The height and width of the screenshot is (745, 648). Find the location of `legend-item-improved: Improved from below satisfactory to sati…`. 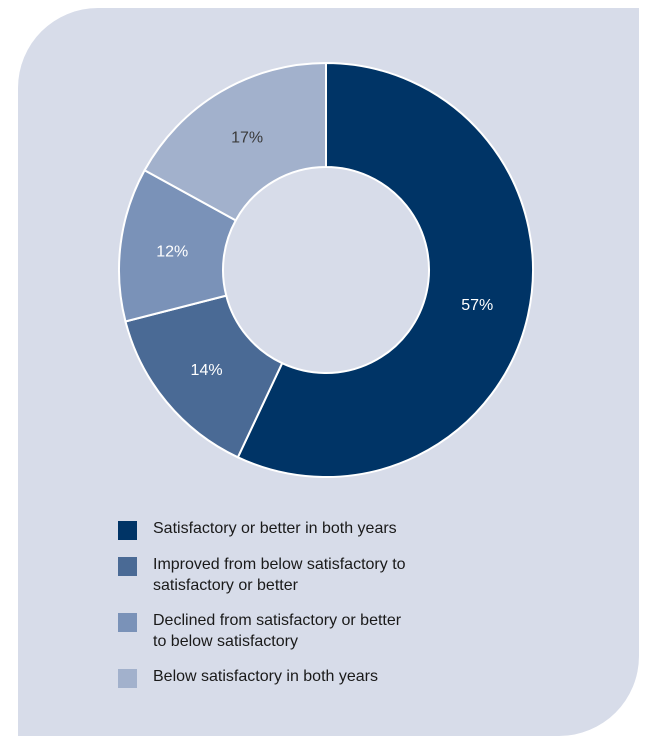

legend-item-improved: Improved from below satisfactory to sati… is located at coordinates (308, 575).